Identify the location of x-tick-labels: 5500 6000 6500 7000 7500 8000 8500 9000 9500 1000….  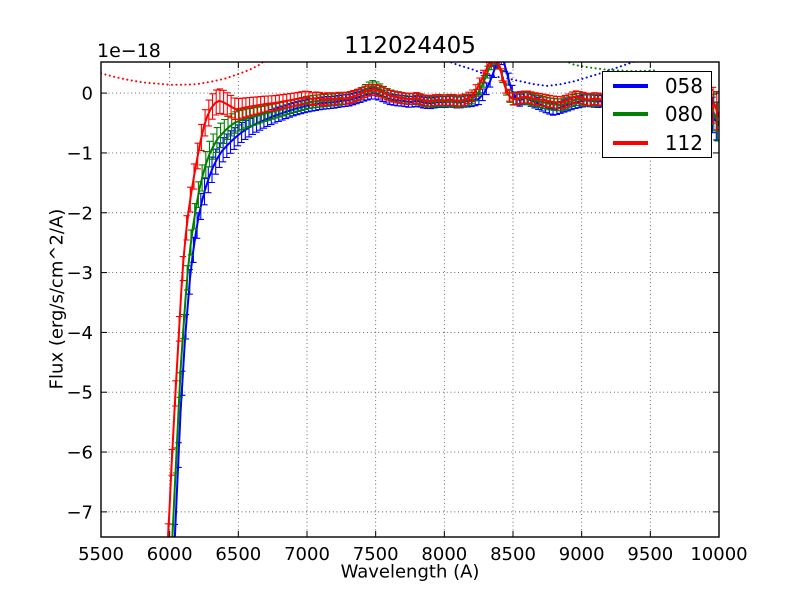
(413, 554).